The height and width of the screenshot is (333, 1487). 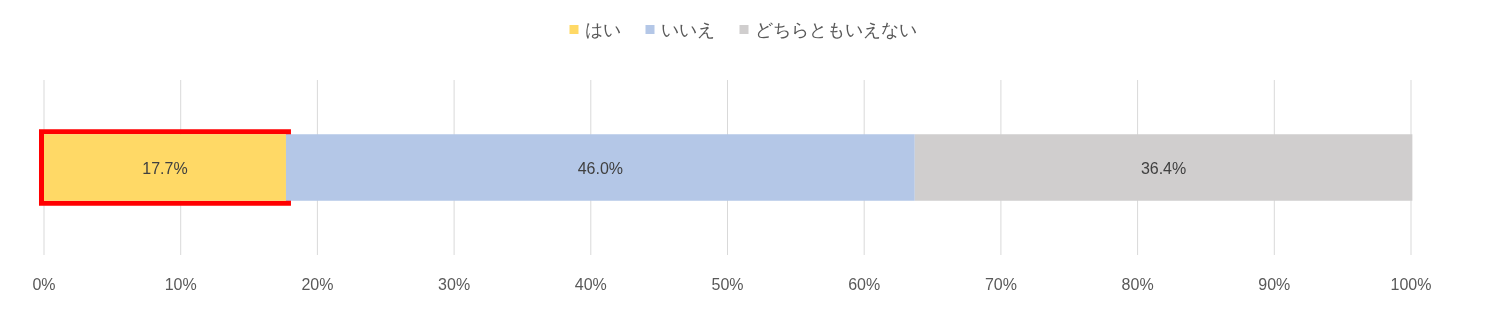 What do you see at coordinates (454, 284) in the screenshot?
I see `x-tick-label: 30%` at bounding box center [454, 284].